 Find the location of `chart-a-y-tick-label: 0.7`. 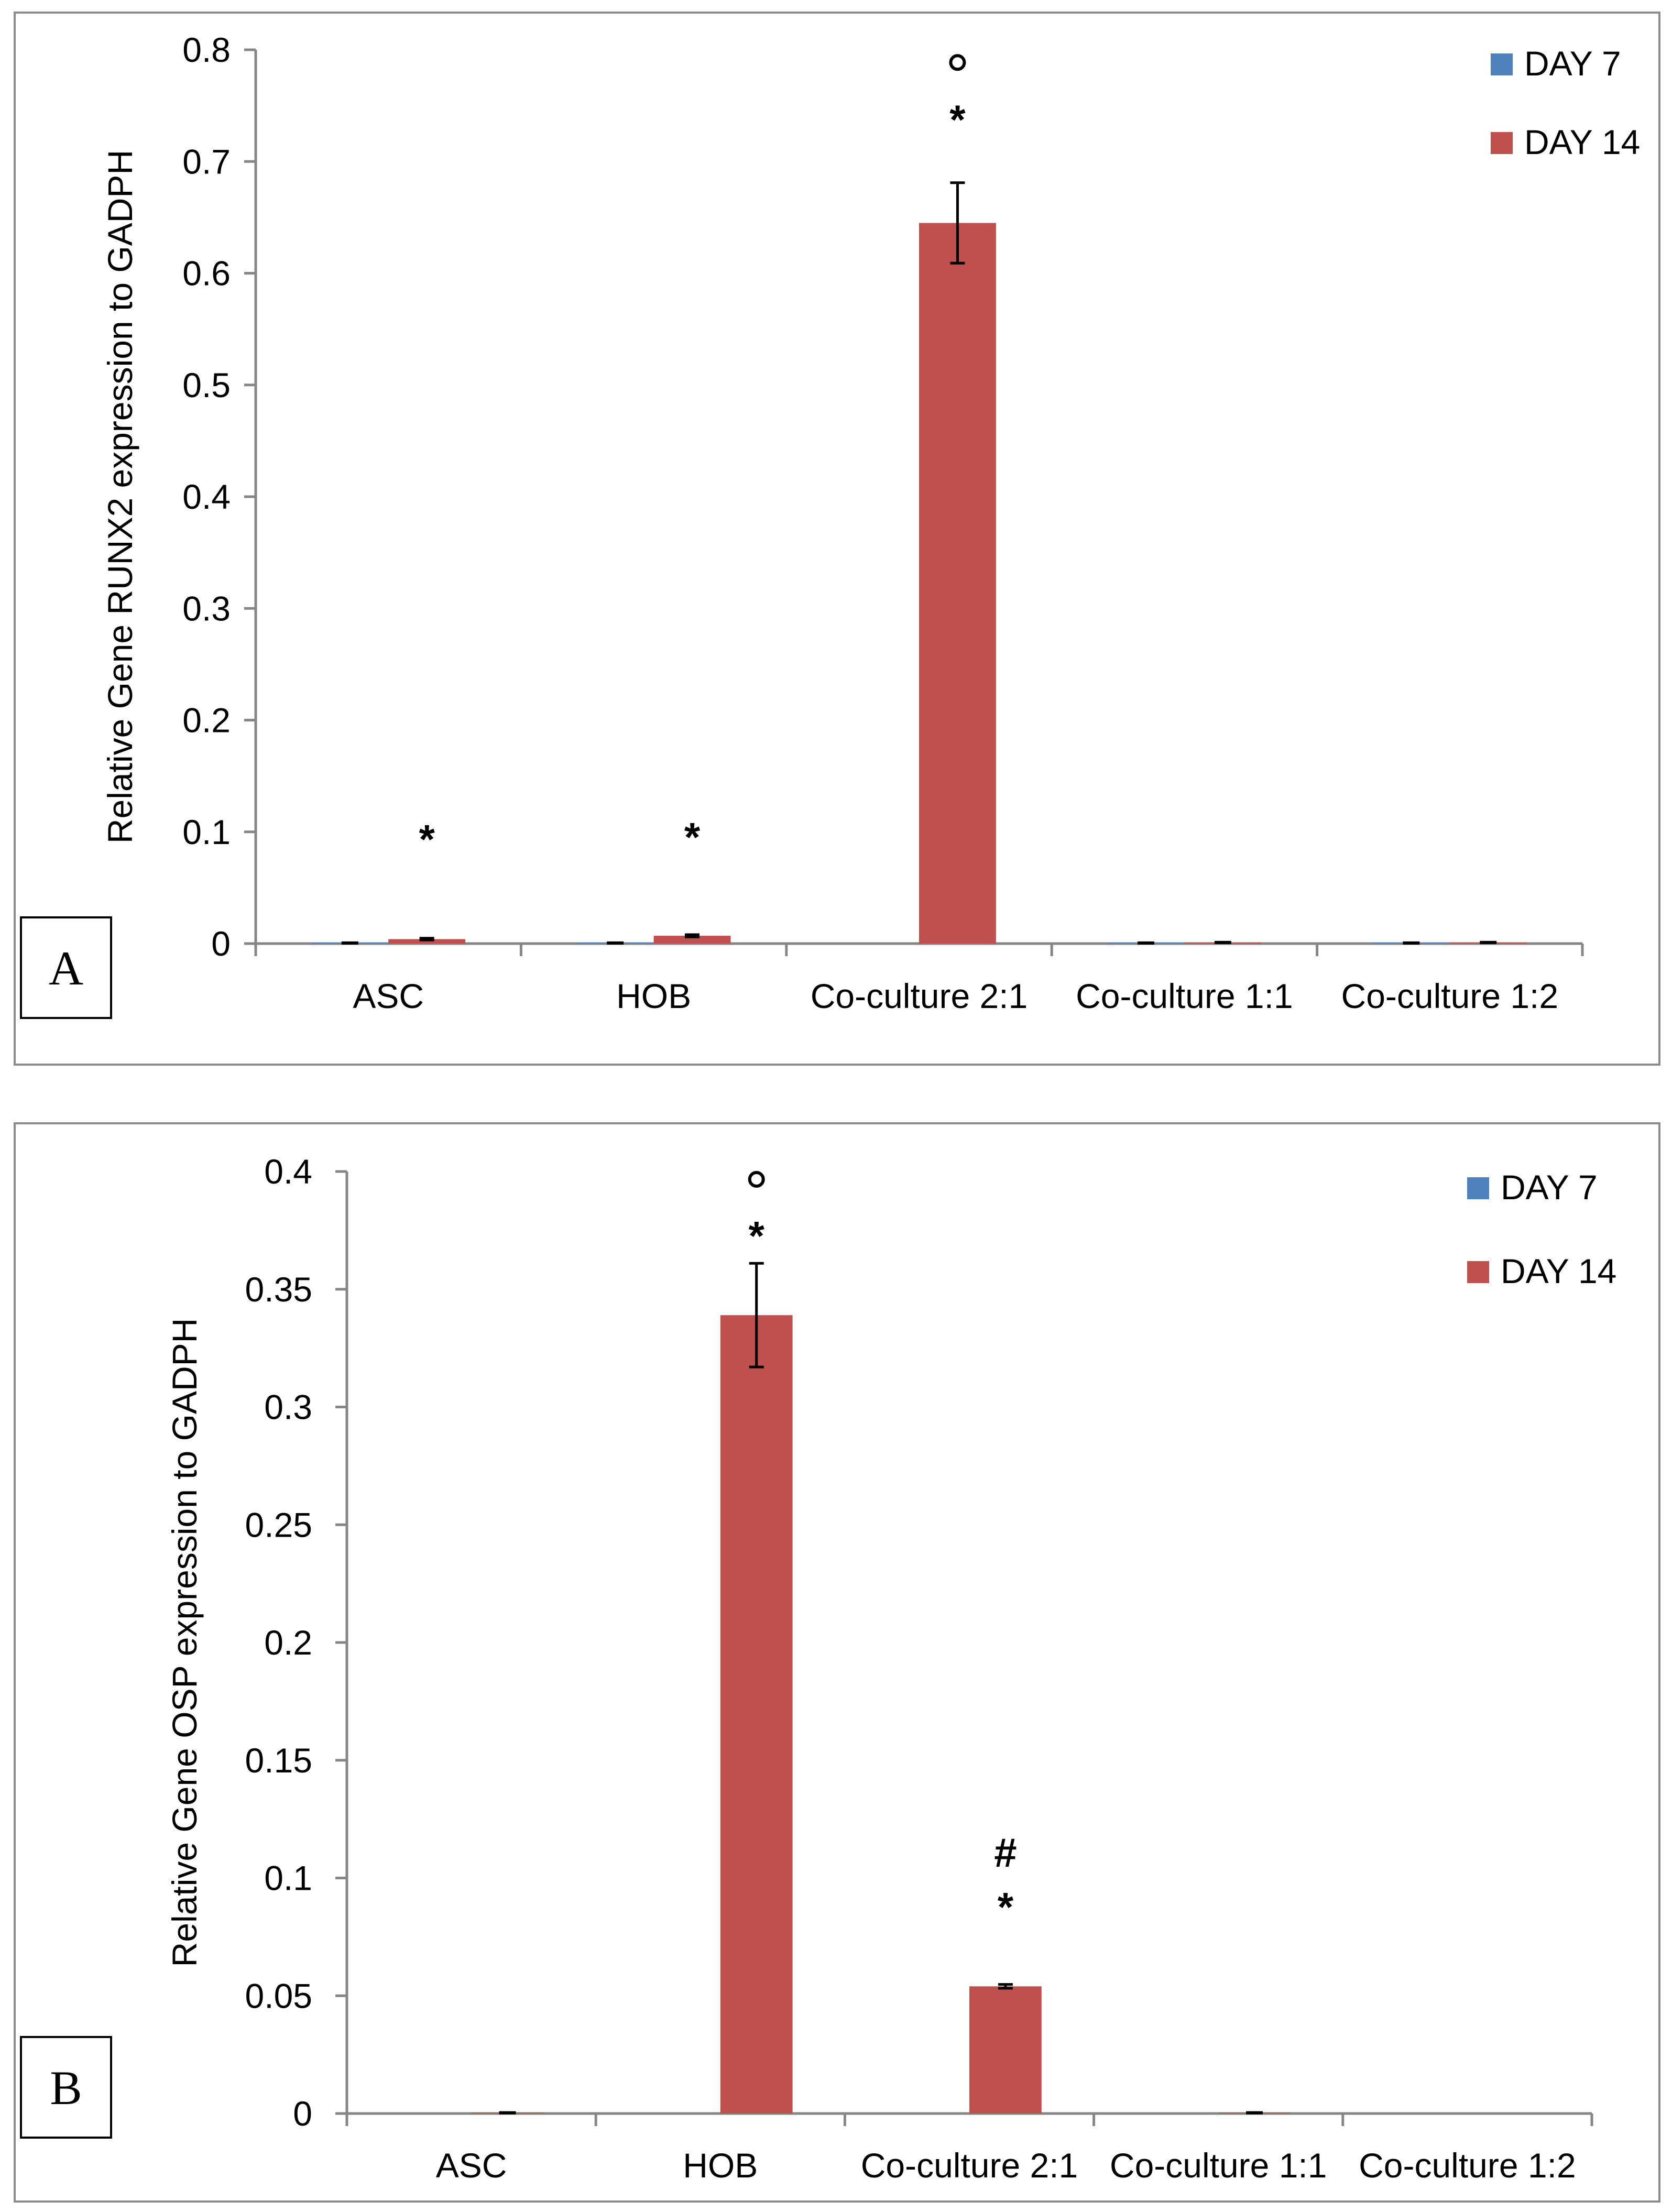

chart-a-y-tick-label: 0.7 is located at coordinates (207, 161).